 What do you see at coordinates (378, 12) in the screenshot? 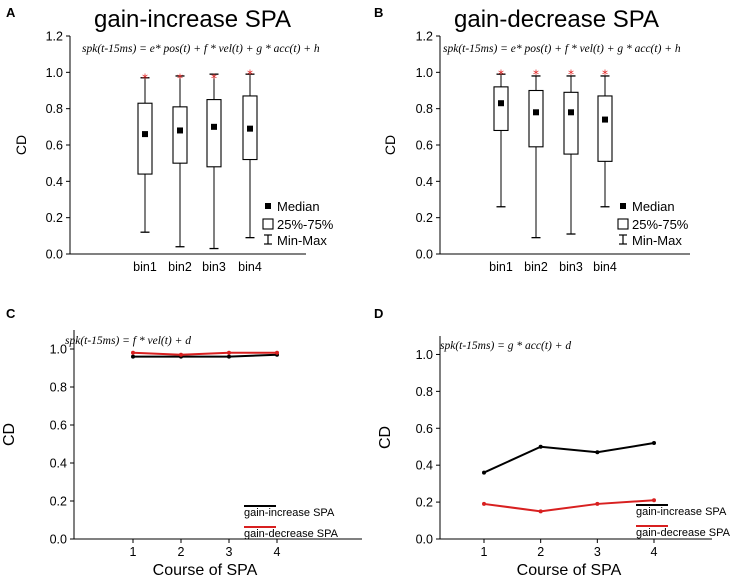
I see `panel-label-b: B` at bounding box center [378, 12].